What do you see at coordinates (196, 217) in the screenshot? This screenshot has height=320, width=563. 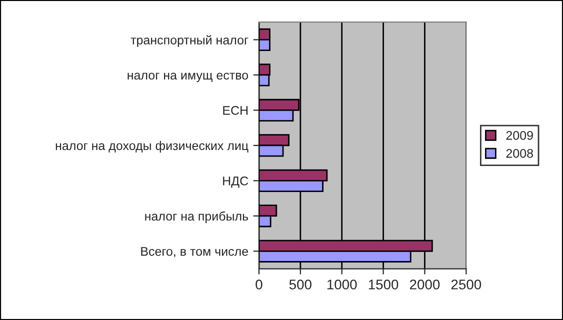 I see `y-tick-label: налог на прибыль` at bounding box center [196, 217].